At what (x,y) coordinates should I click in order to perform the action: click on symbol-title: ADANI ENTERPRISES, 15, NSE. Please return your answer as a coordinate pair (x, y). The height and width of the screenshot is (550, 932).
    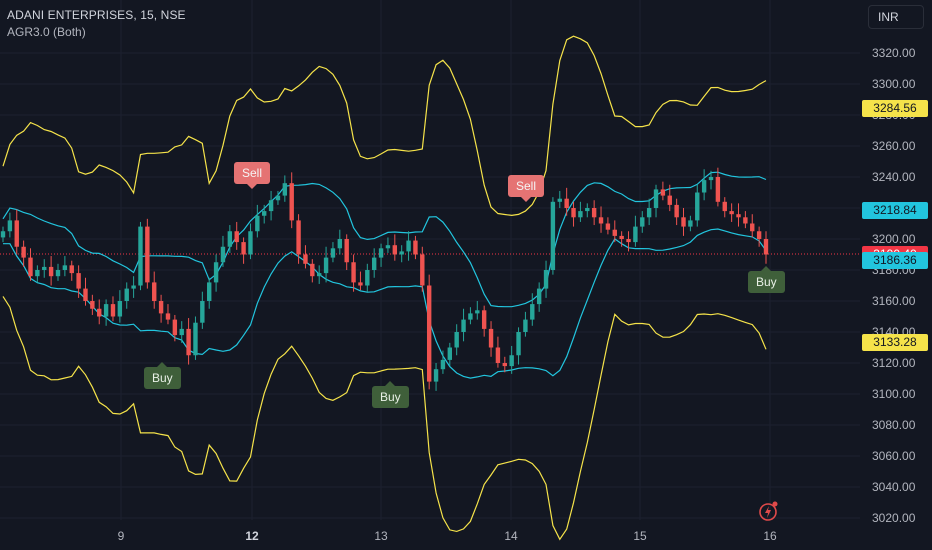
    Looking at the image, I should click on (96, 15).